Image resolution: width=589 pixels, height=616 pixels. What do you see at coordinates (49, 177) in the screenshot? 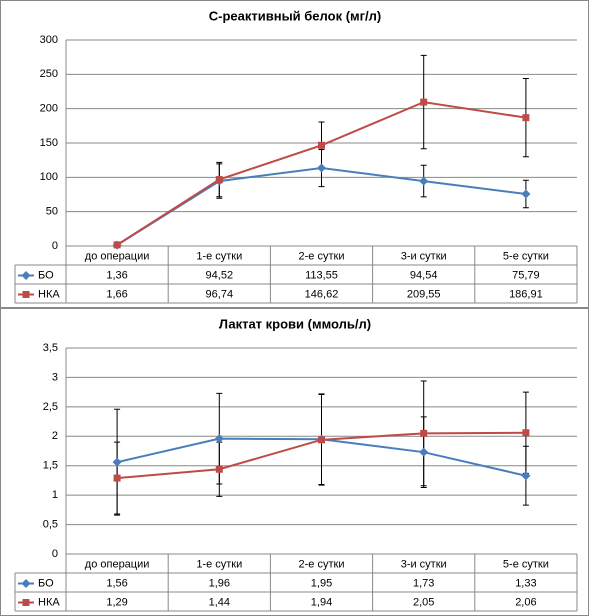
I see `y-tick-label: 100` at bounding box center [49, 177].